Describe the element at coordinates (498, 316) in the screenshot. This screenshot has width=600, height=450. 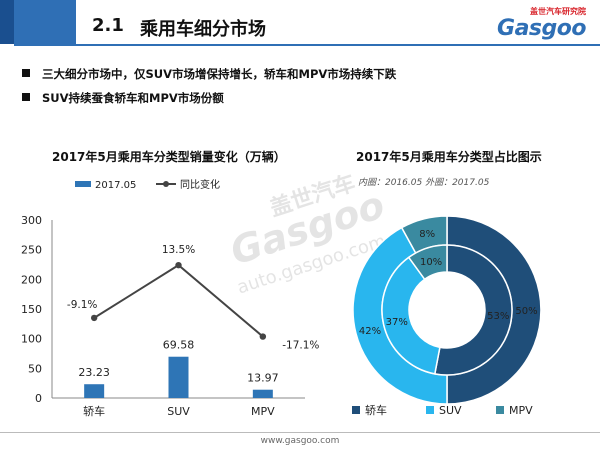
I see `slice-data-label: 53%` at that location.